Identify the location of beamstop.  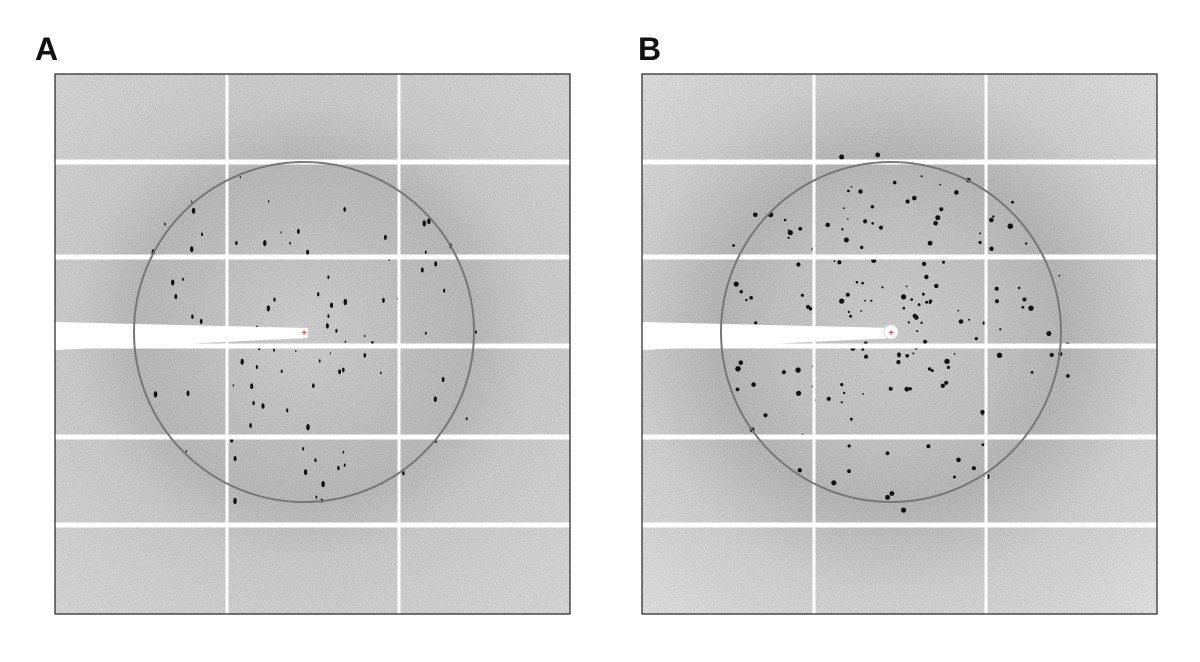
(768, 336).